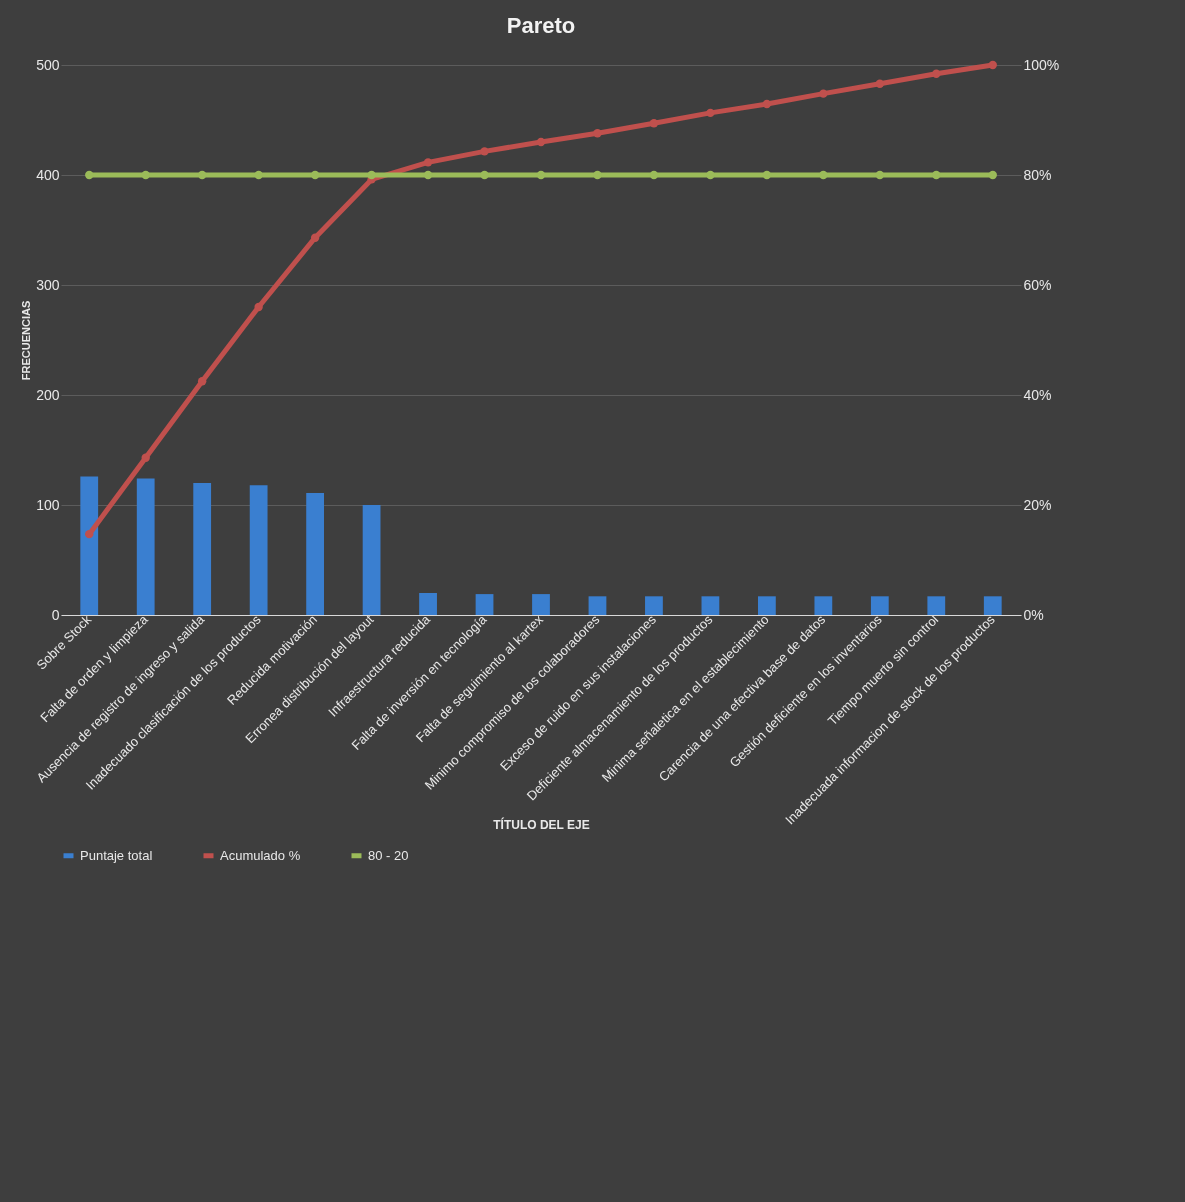 The width and height of the screenshot is (1185, 1202). Describe the element at coordinates (388, 855) in the screenshot. I see `legend-label: 80 - 20` at that location.